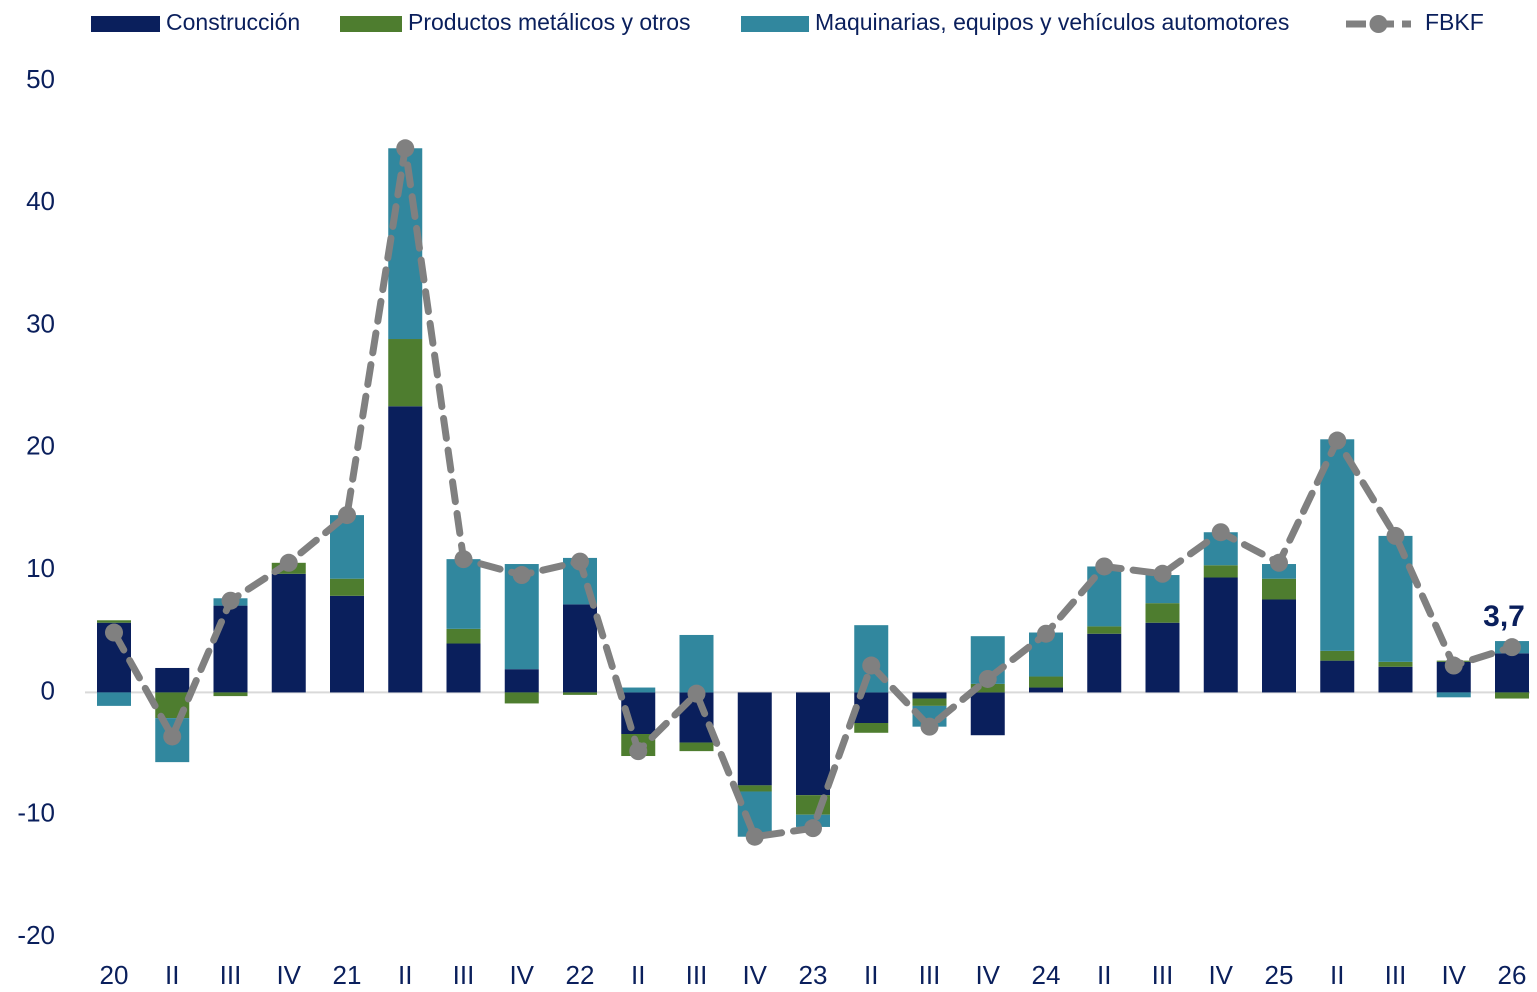 The image size is (1537, 992). Describe the element at coordinates (233, 22) in the screenshot. I see `legend-label: Construcción` at that location.